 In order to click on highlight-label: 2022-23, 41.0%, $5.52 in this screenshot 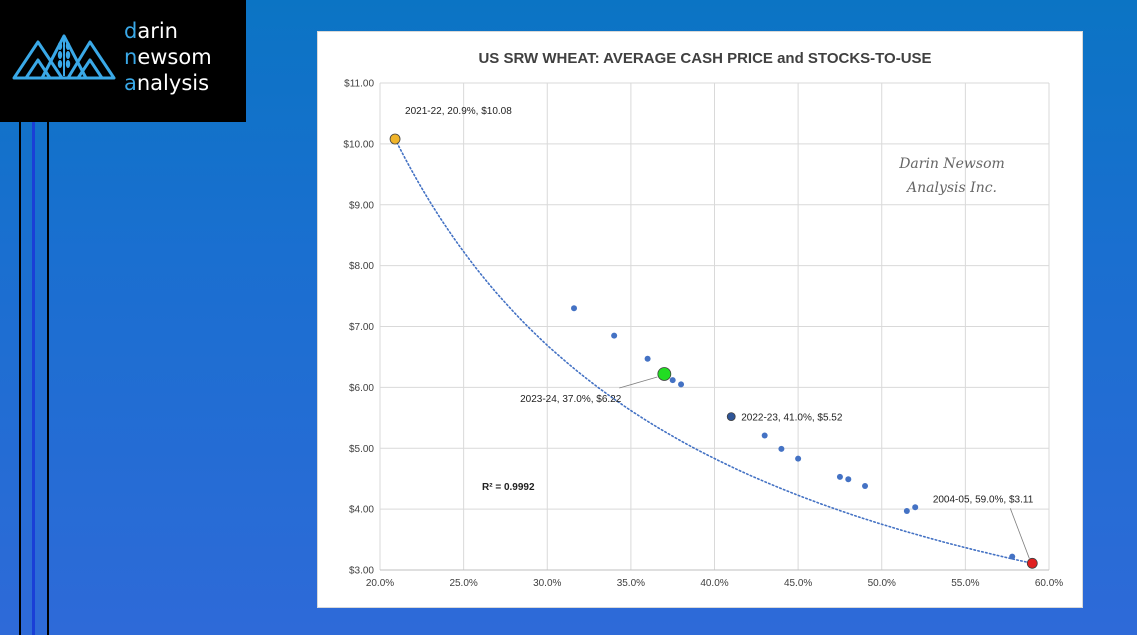, I will do `click(792, 418)`.